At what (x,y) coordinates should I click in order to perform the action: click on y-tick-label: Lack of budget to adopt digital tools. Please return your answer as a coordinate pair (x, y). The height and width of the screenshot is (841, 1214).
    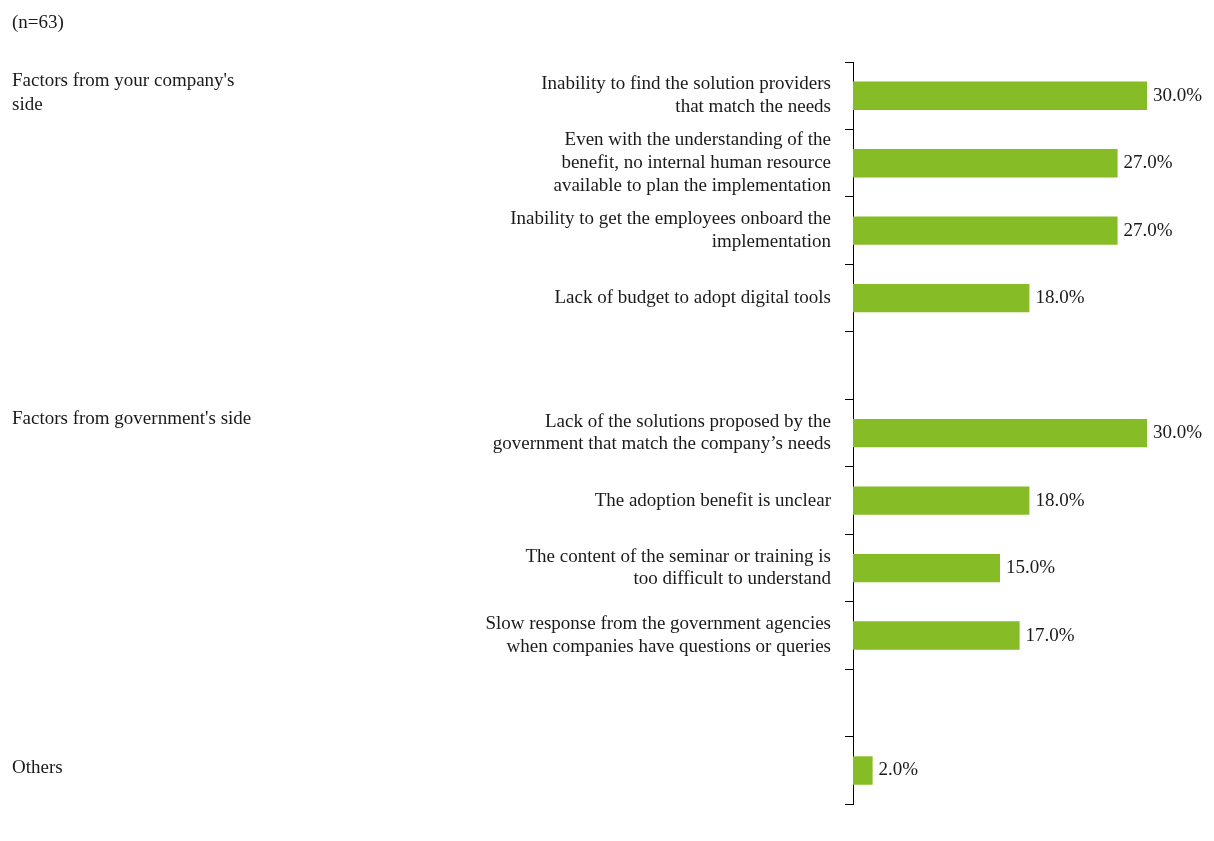
    Looking at the image, I should click on (692, 297).